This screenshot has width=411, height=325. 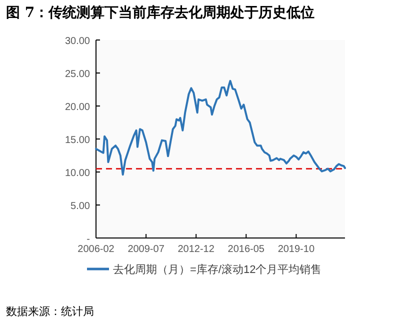 What do you see at coordinates (296, 249) in the screenshot?
I see `x-tick-label: 2019-10` at bounding box center [296, 249].